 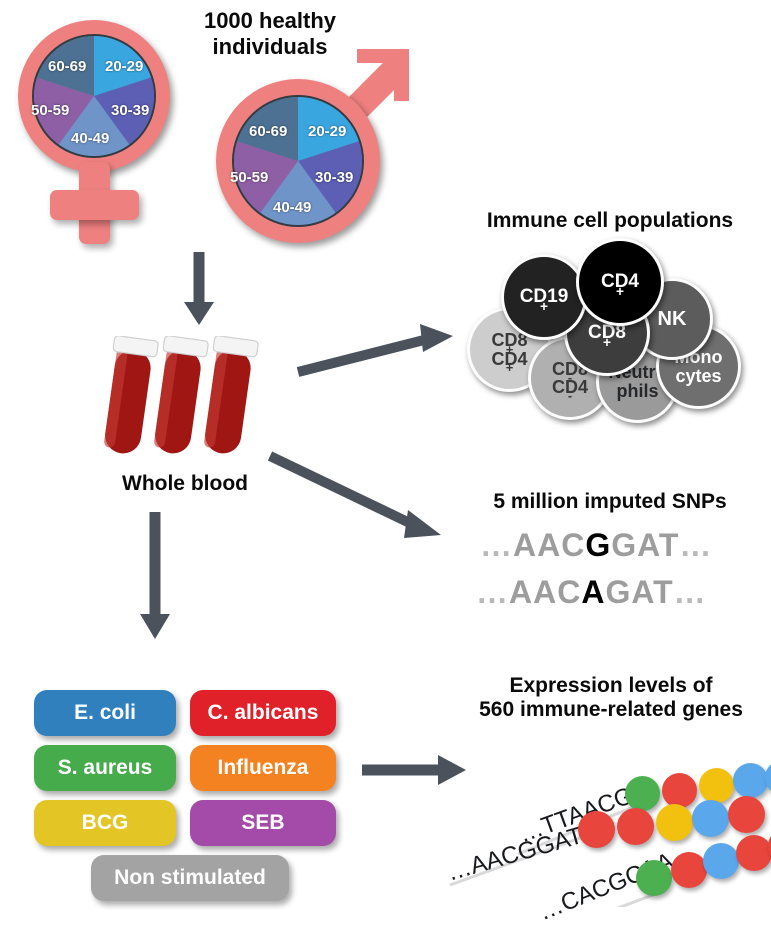 I want to click on snp2-pre: AAC, so click(x=545, y=592).